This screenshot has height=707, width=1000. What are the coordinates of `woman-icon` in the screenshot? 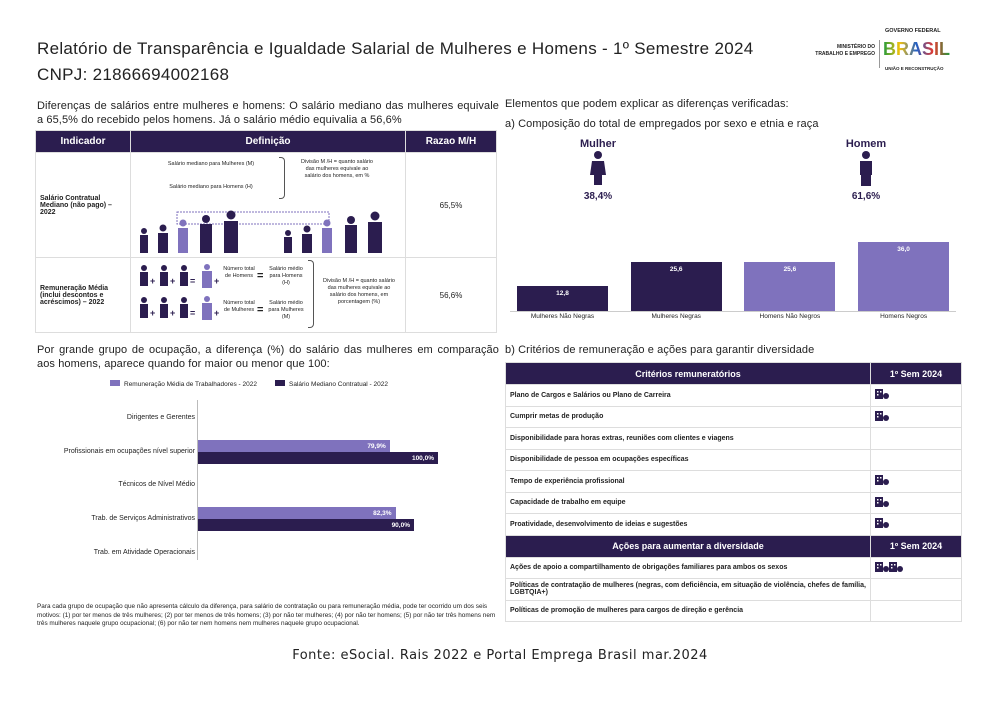 It's located at (598, 168).